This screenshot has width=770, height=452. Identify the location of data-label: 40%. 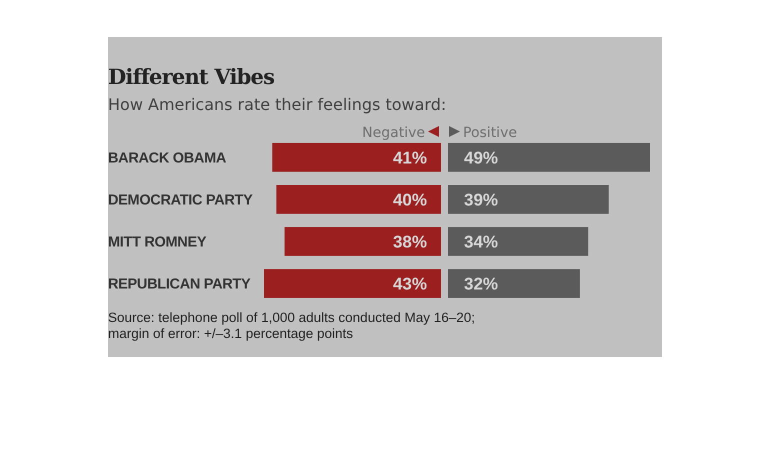
(409, 200).